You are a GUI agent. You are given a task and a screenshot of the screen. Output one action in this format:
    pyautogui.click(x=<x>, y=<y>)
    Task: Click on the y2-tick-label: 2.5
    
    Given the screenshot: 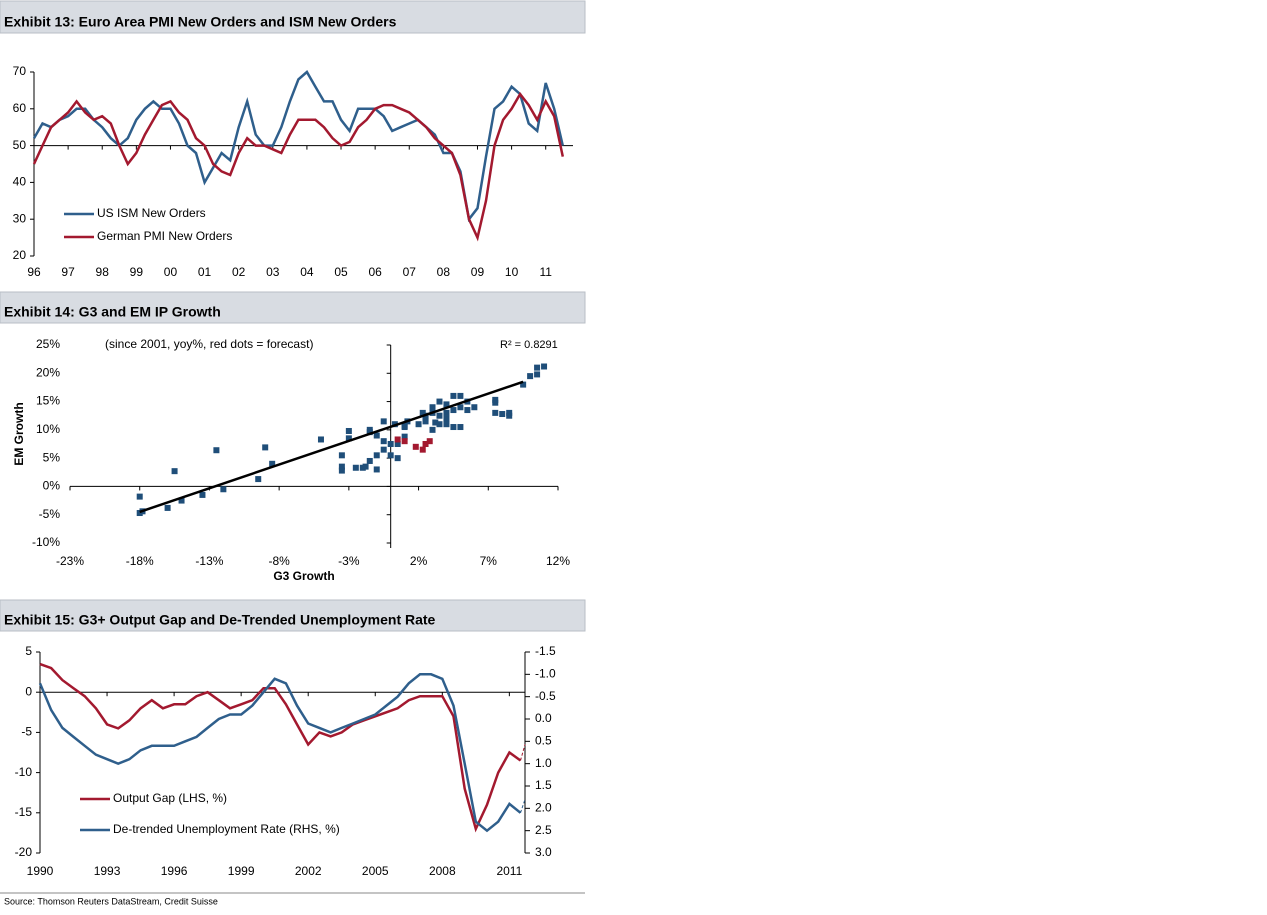 What is the action you would take?
    pyautogui.click(x=543, y=830)
    